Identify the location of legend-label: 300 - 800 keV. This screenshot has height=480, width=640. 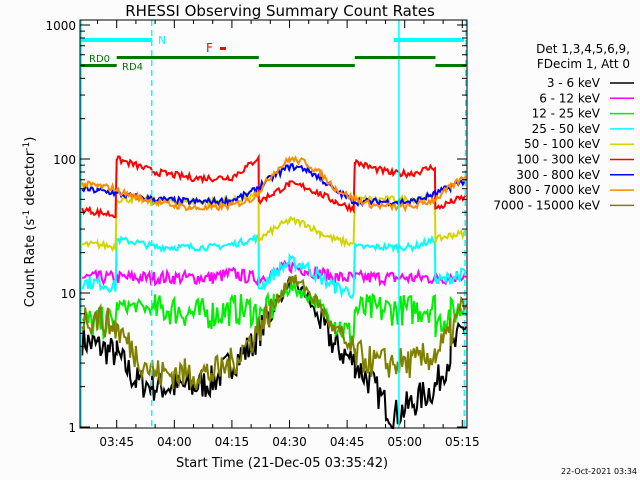
(558, 175).